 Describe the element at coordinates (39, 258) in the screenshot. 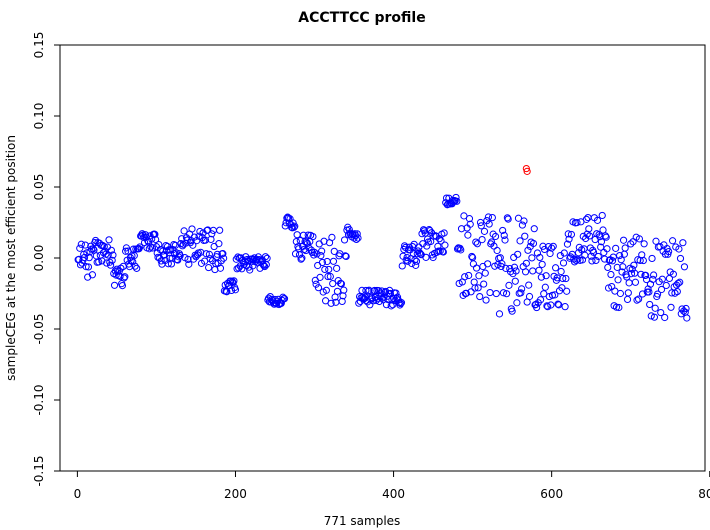

I see `y-tick-label: 0.00` at that location.